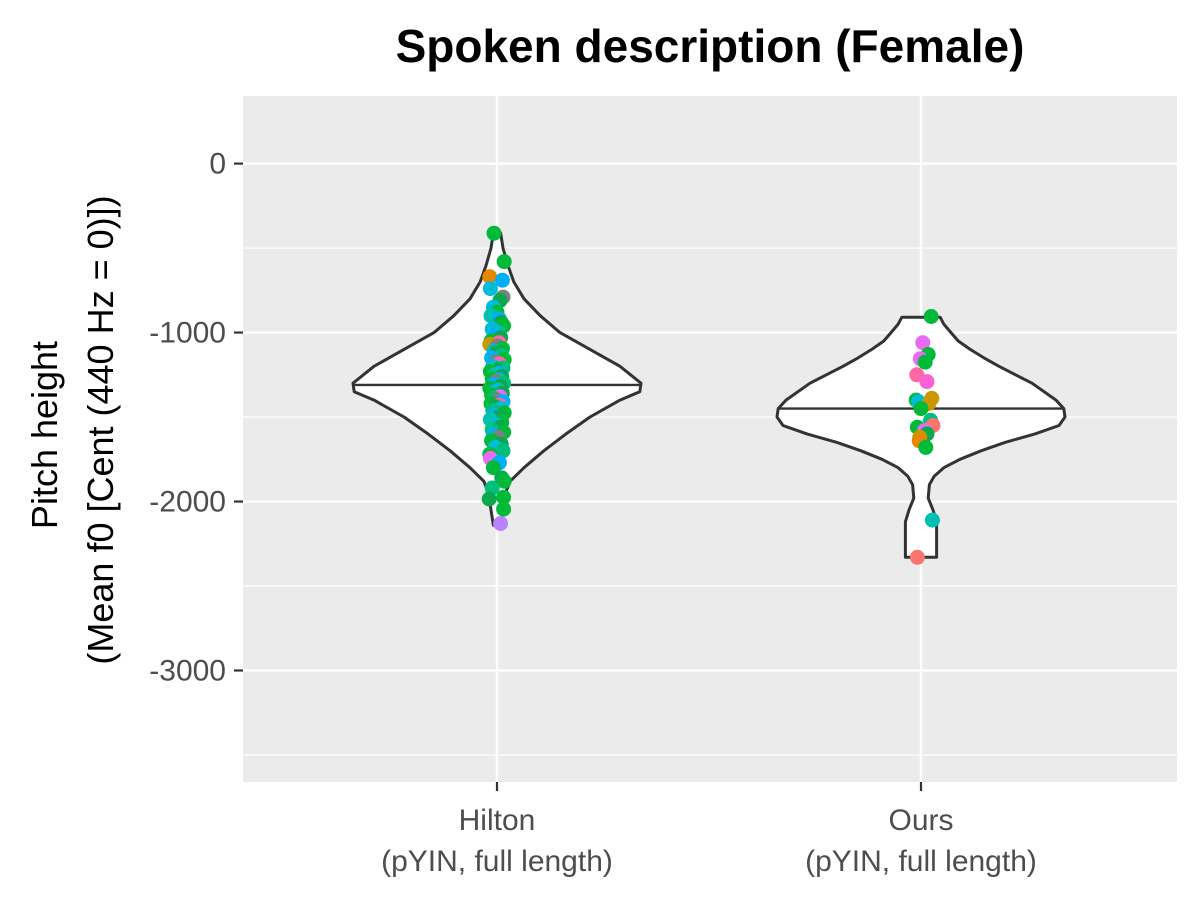  I want to click on y-axis-title-line1: Pitch height, so click(44, 435).